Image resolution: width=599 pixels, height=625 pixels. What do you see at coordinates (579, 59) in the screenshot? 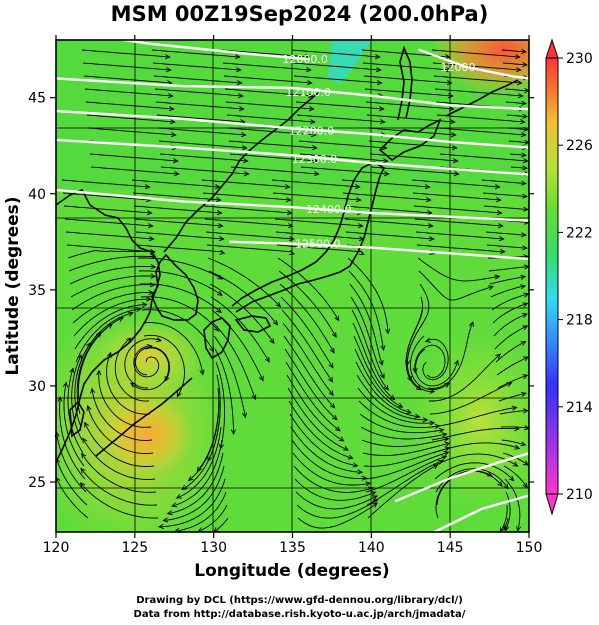
I see `colorbar-tick-label: 230` at bounding box center [579, 59].